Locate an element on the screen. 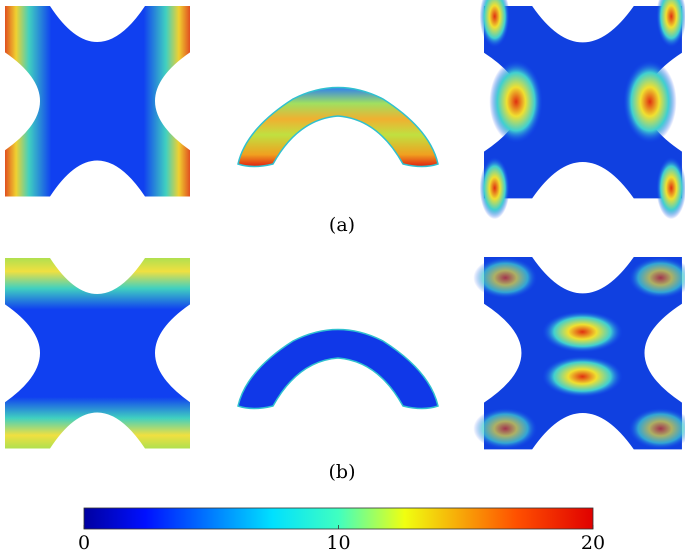 This screenshot has height=551, width=685. tick-label: 10 is located at coordinates (338, 541).